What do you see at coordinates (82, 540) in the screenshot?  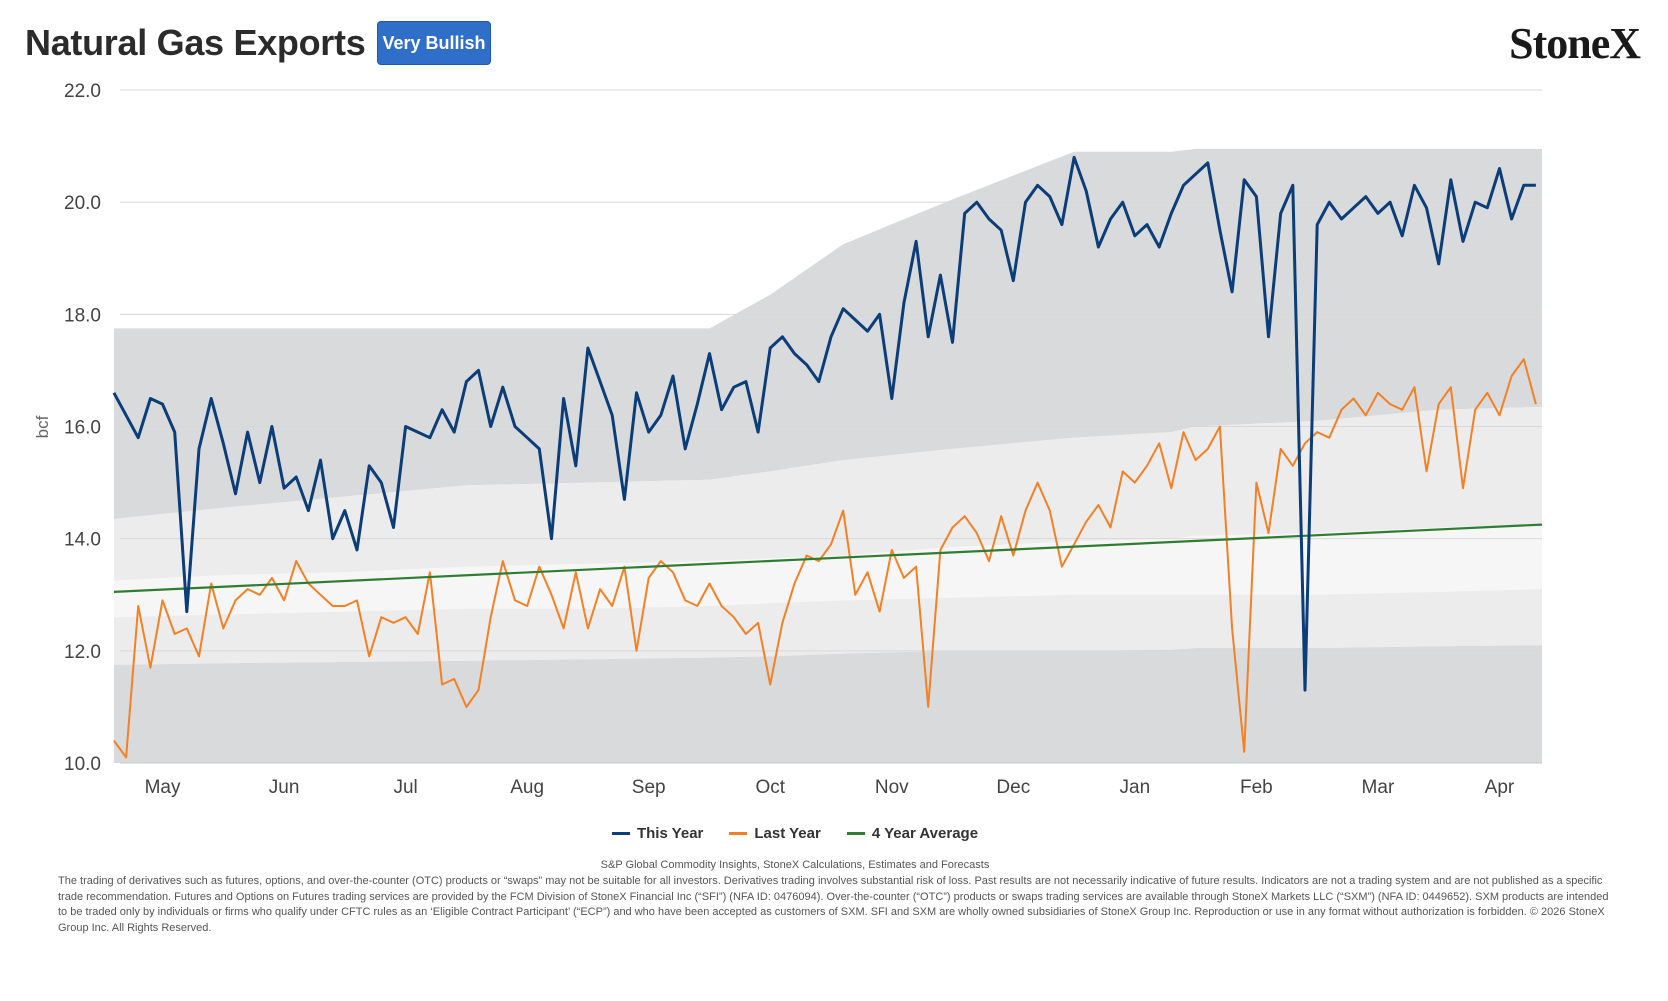 I see `y-tick-label: 14.0` at bounding box center [82, 540].